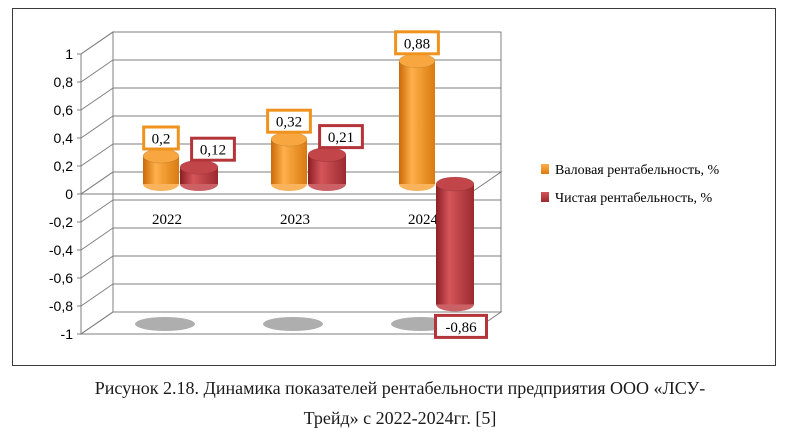 This screenshot has height=442, width=800. I want to click on y-tick-label: -0,6, so click(61, 278).